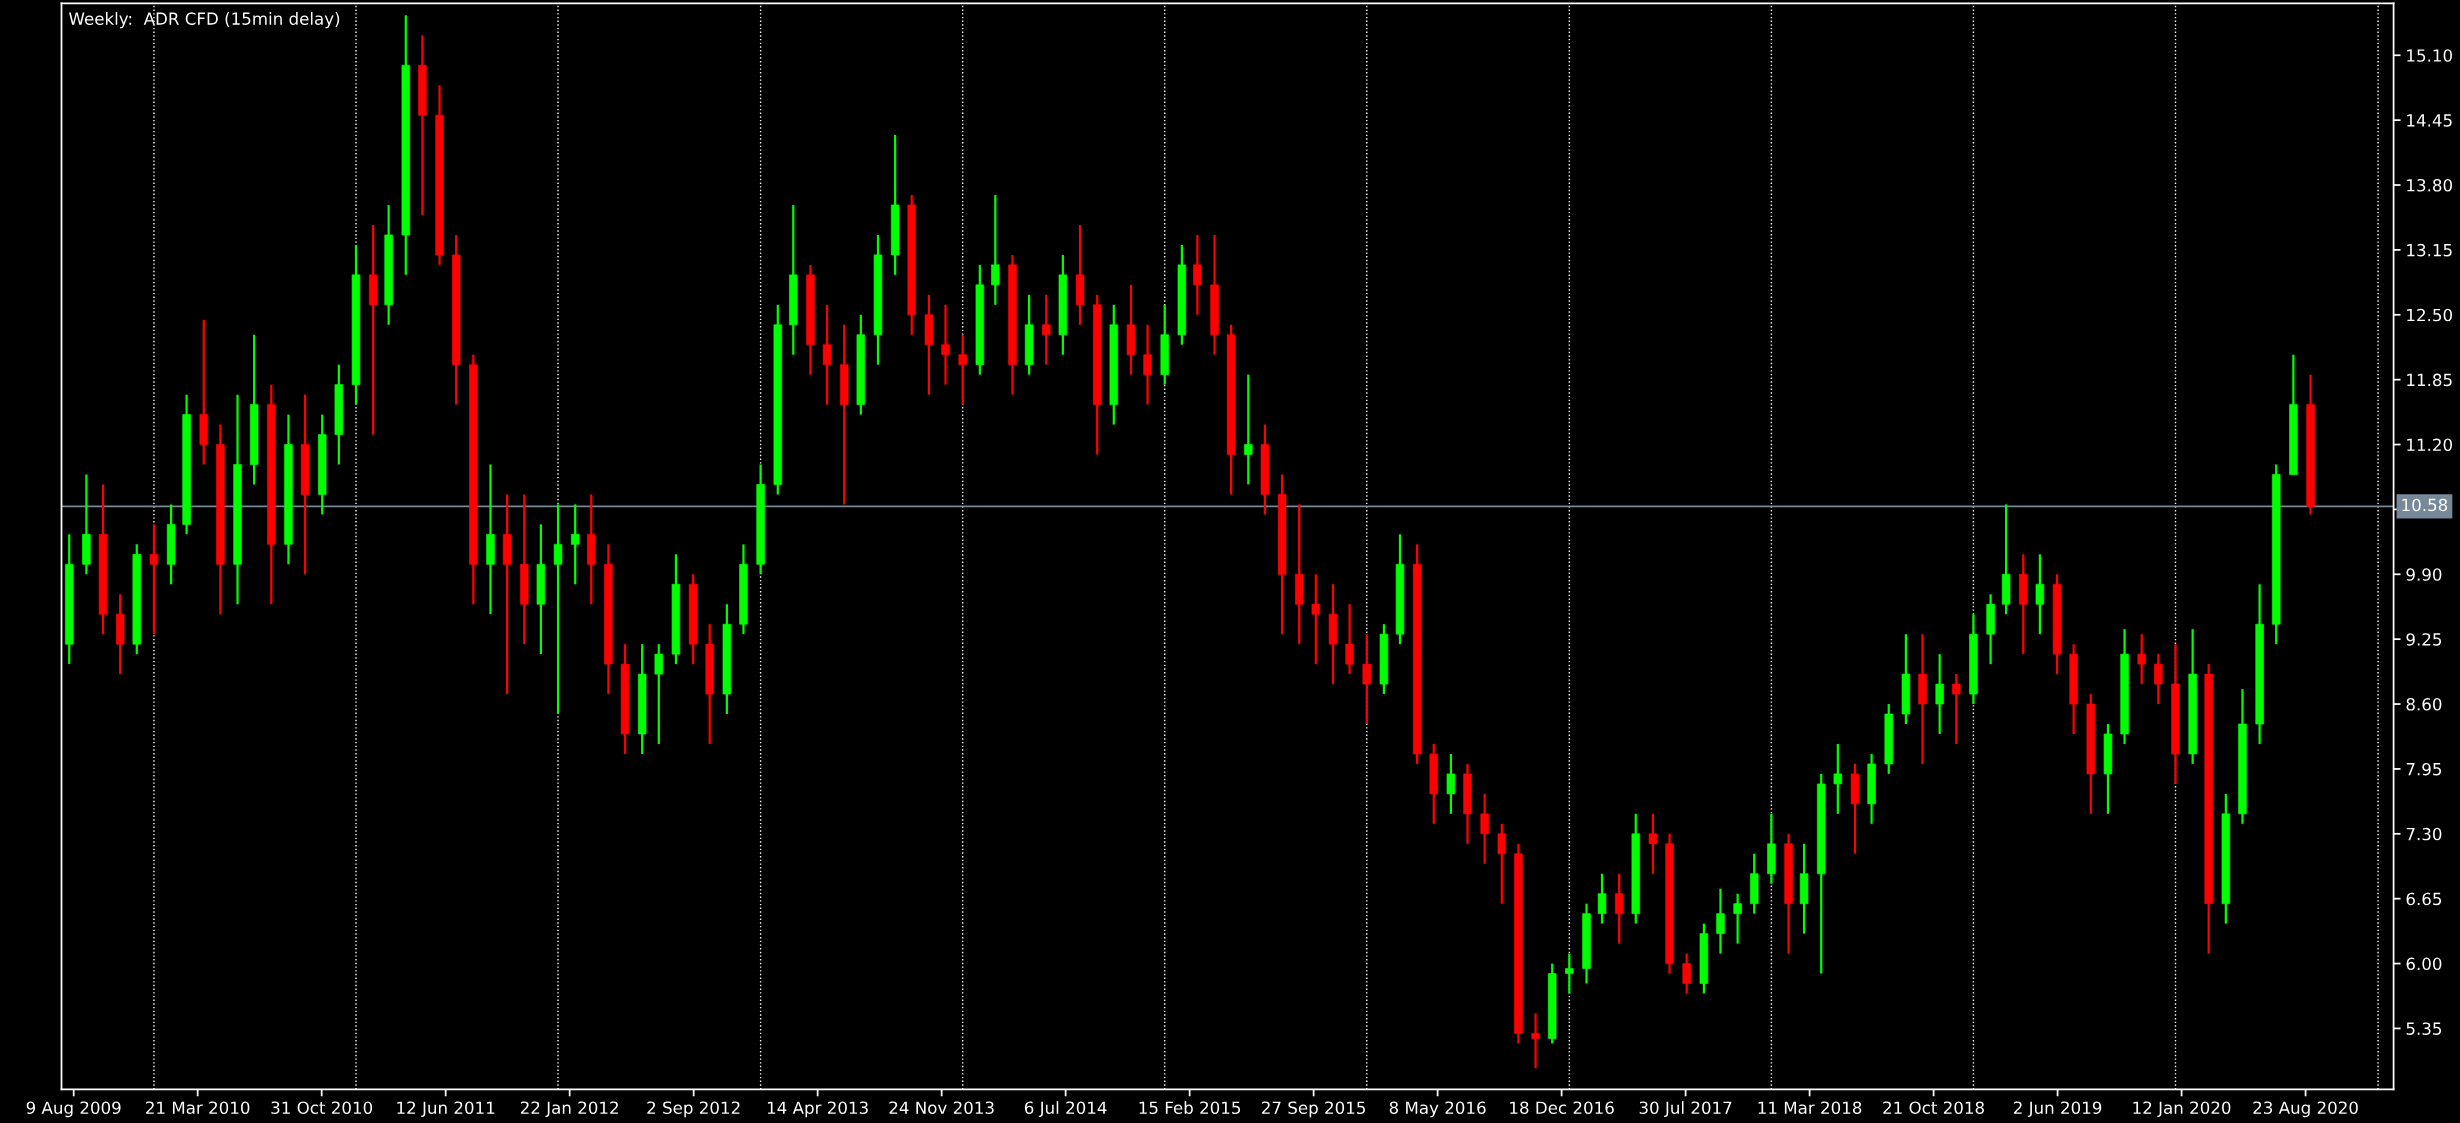  Describe the element at coordinates (2305, 1109) in the screenshot. I see `x-tick-label: 23 Aug 2020` at that location.